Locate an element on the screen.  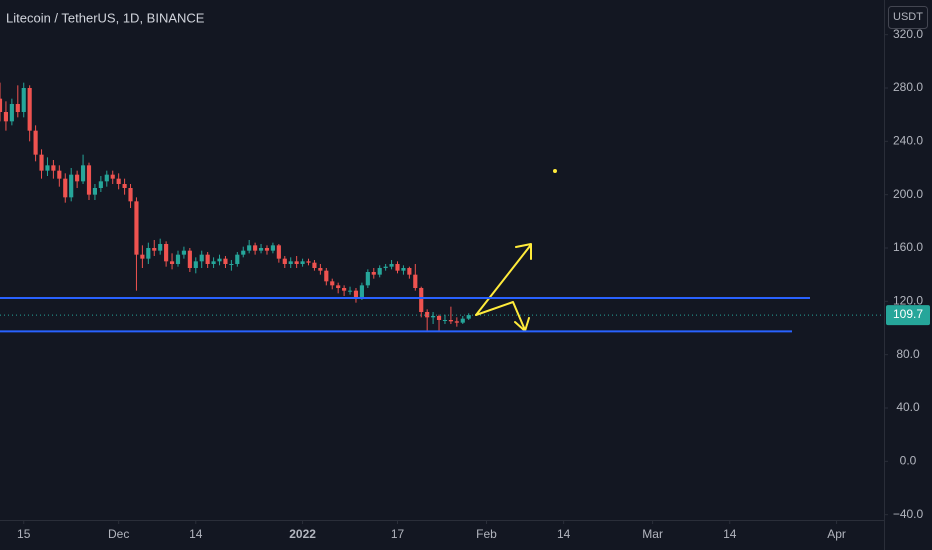
y-tick-label: 200.0 is located at coordinates (908, 194).